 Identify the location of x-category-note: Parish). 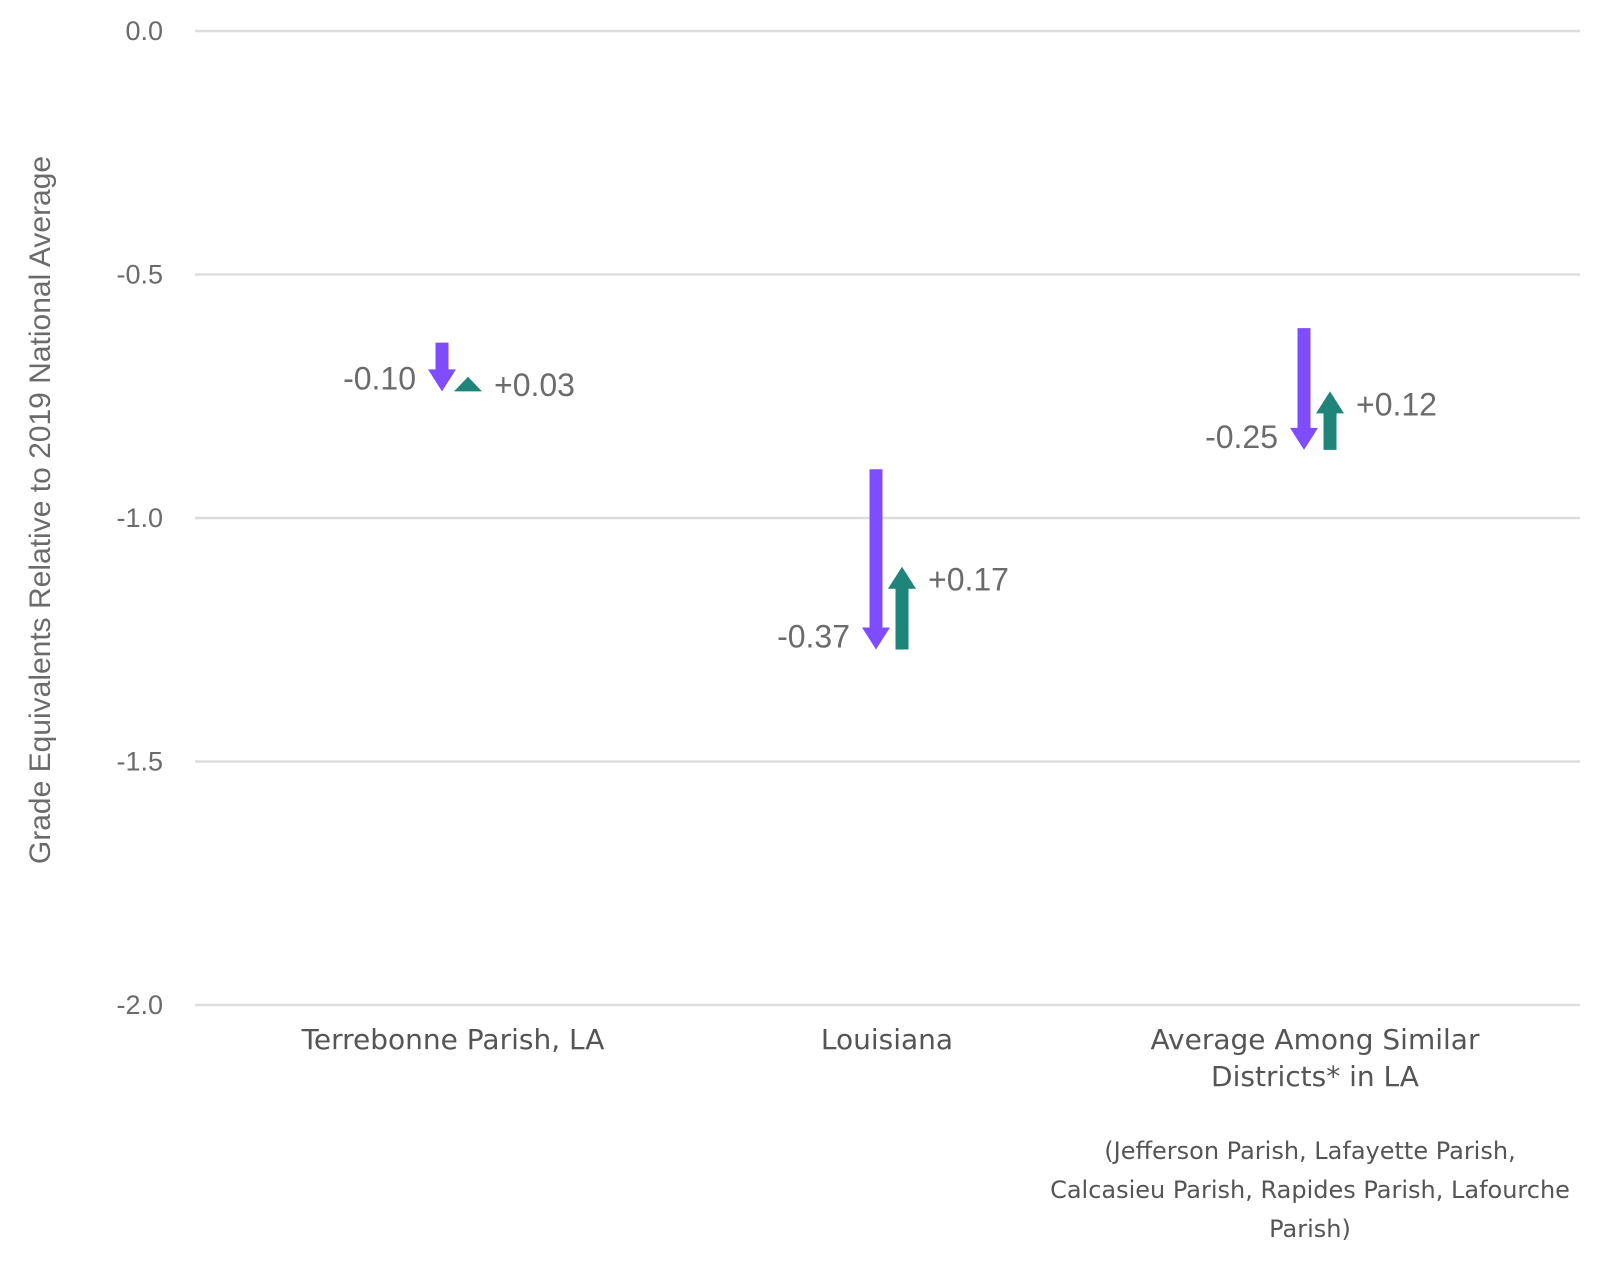
(1310, 1229).